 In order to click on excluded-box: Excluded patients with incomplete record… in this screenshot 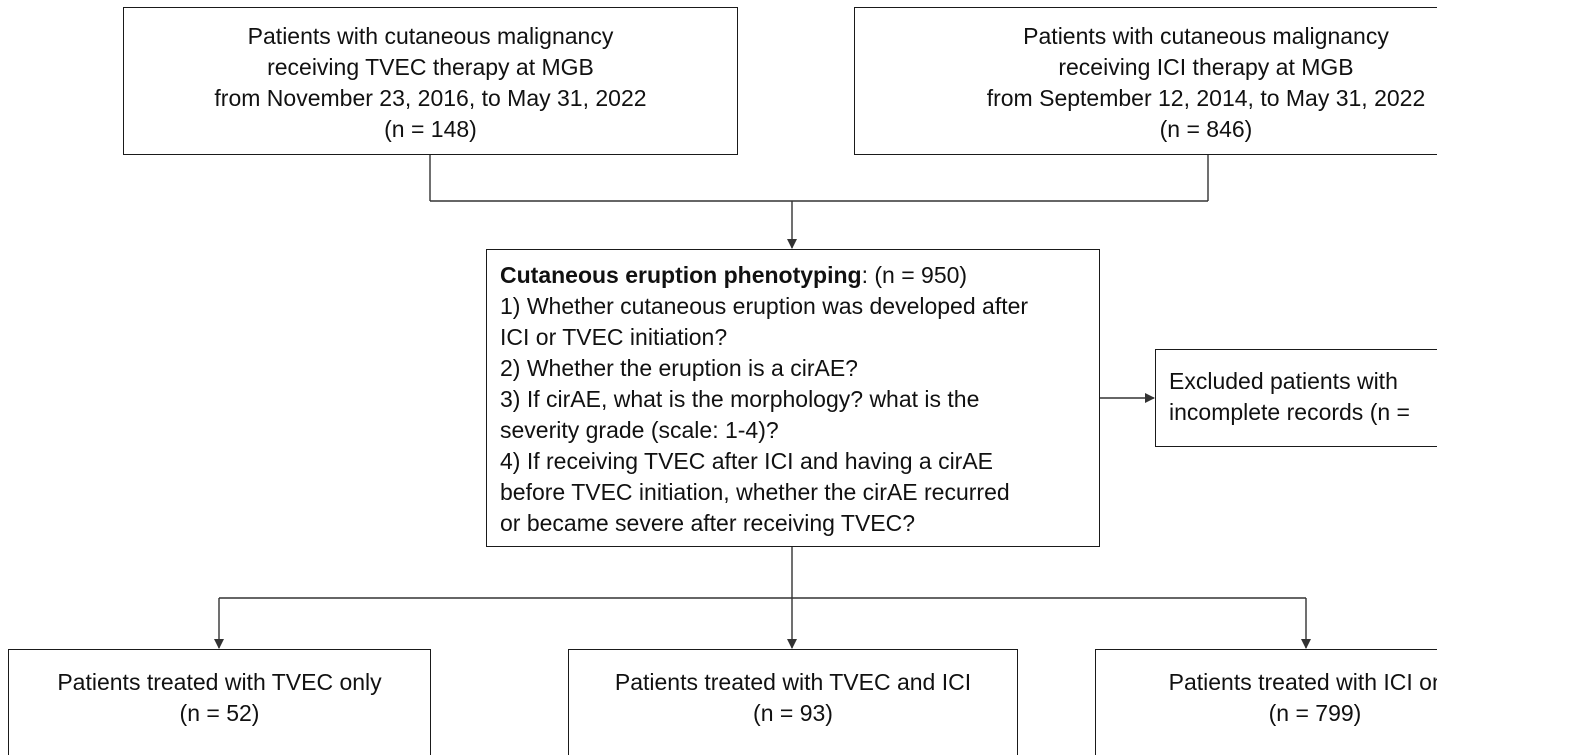, I will do `click(1296, 398)`.